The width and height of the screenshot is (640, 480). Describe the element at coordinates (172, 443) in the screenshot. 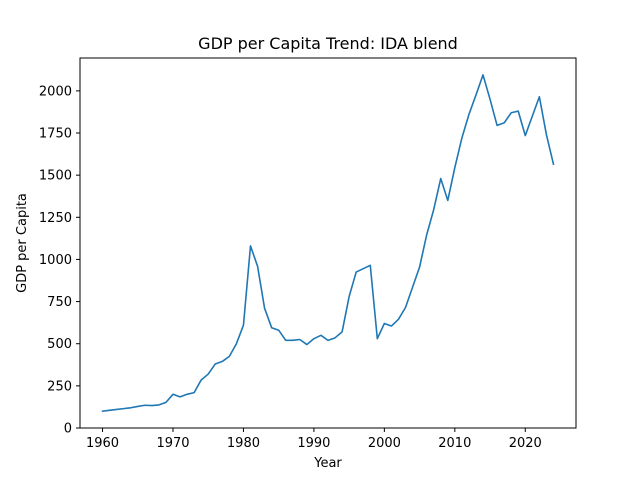

I see `x-tick-label: 1970` at that location.